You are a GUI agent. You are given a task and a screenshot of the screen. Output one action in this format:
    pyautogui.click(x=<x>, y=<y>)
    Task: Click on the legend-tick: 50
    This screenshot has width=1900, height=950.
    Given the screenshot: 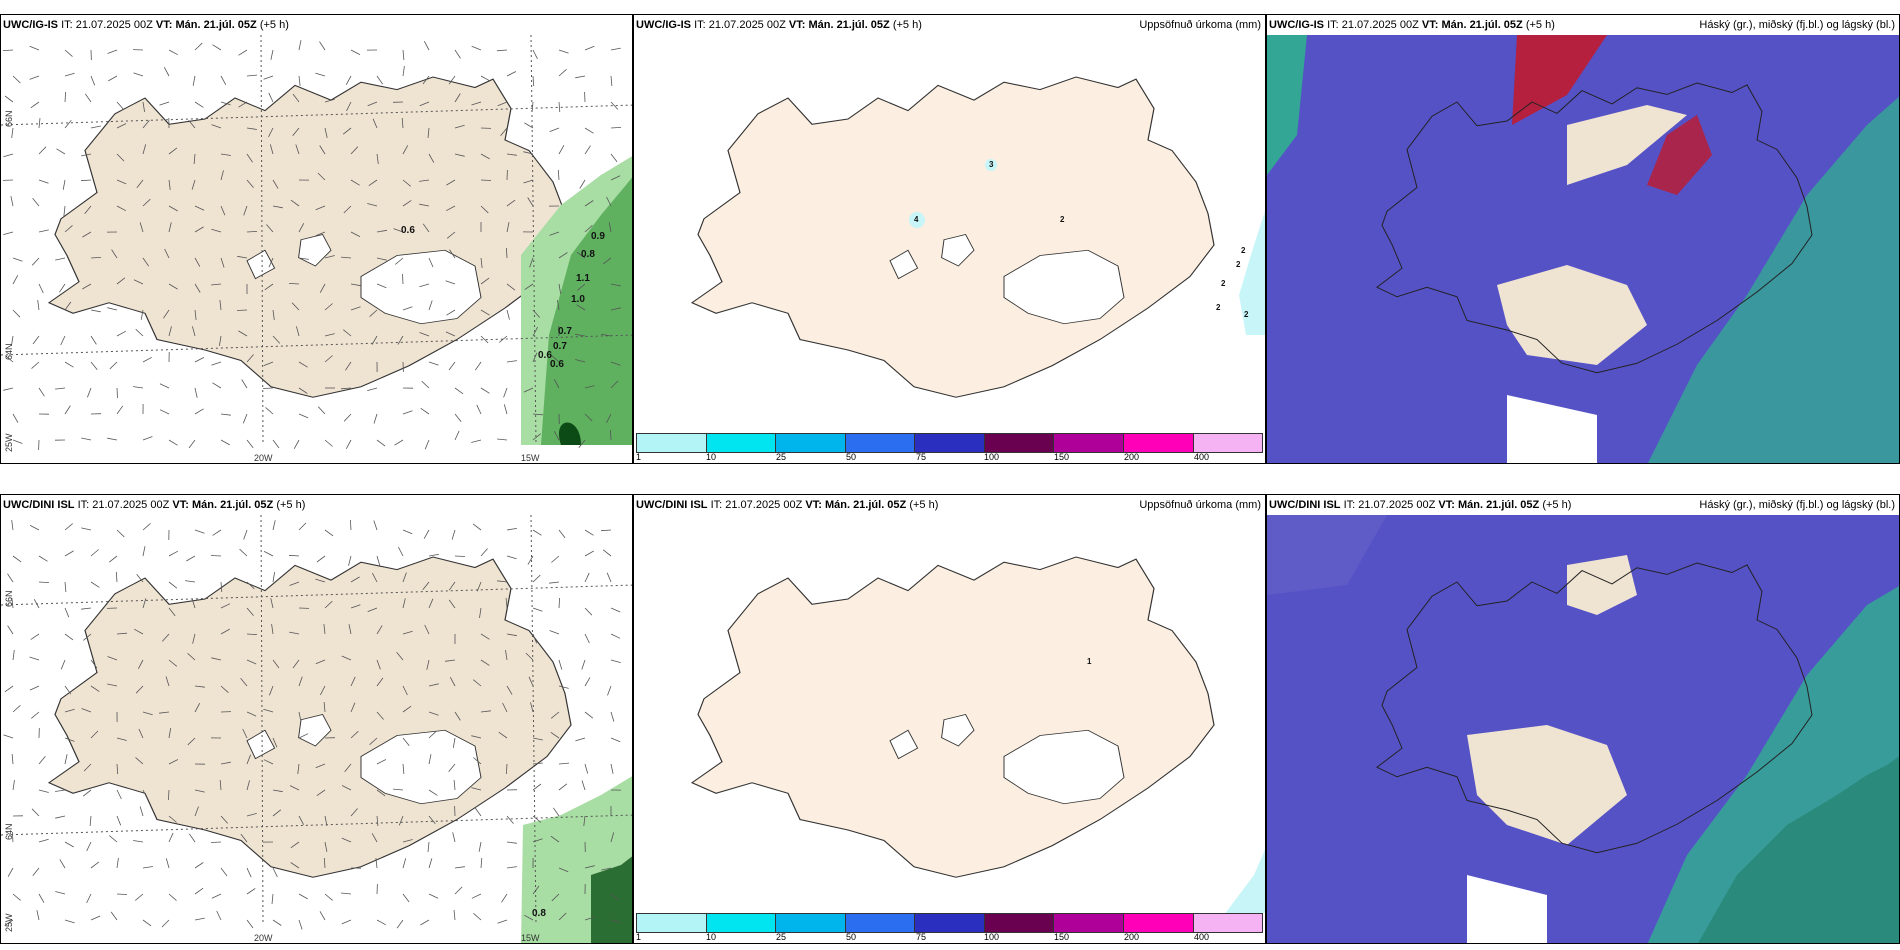 What is the action you would take?
    pyautogui.click(x=851, y=937)
    